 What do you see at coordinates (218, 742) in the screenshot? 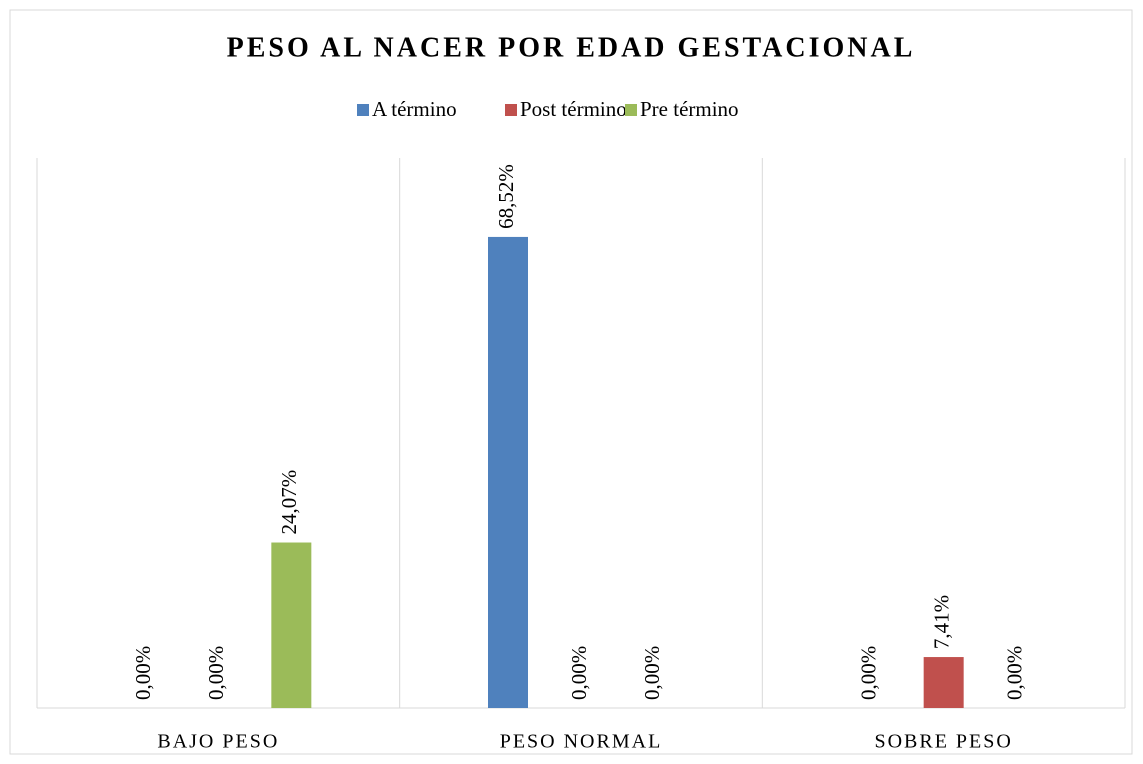
I see `x-tick-label: BAJO PESO` at bounding box center [218, 742].